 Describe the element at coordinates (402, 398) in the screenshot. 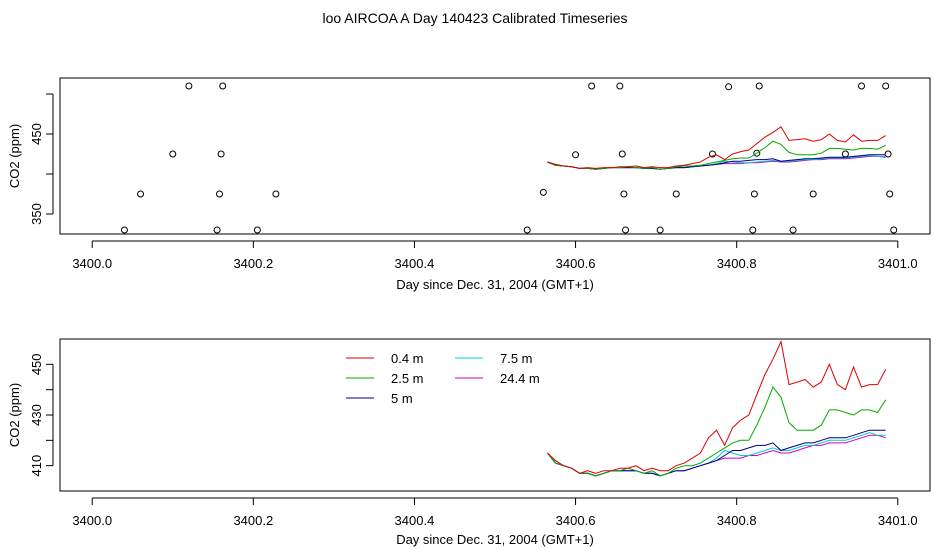

I see `legend-label: 5 m` at that location.